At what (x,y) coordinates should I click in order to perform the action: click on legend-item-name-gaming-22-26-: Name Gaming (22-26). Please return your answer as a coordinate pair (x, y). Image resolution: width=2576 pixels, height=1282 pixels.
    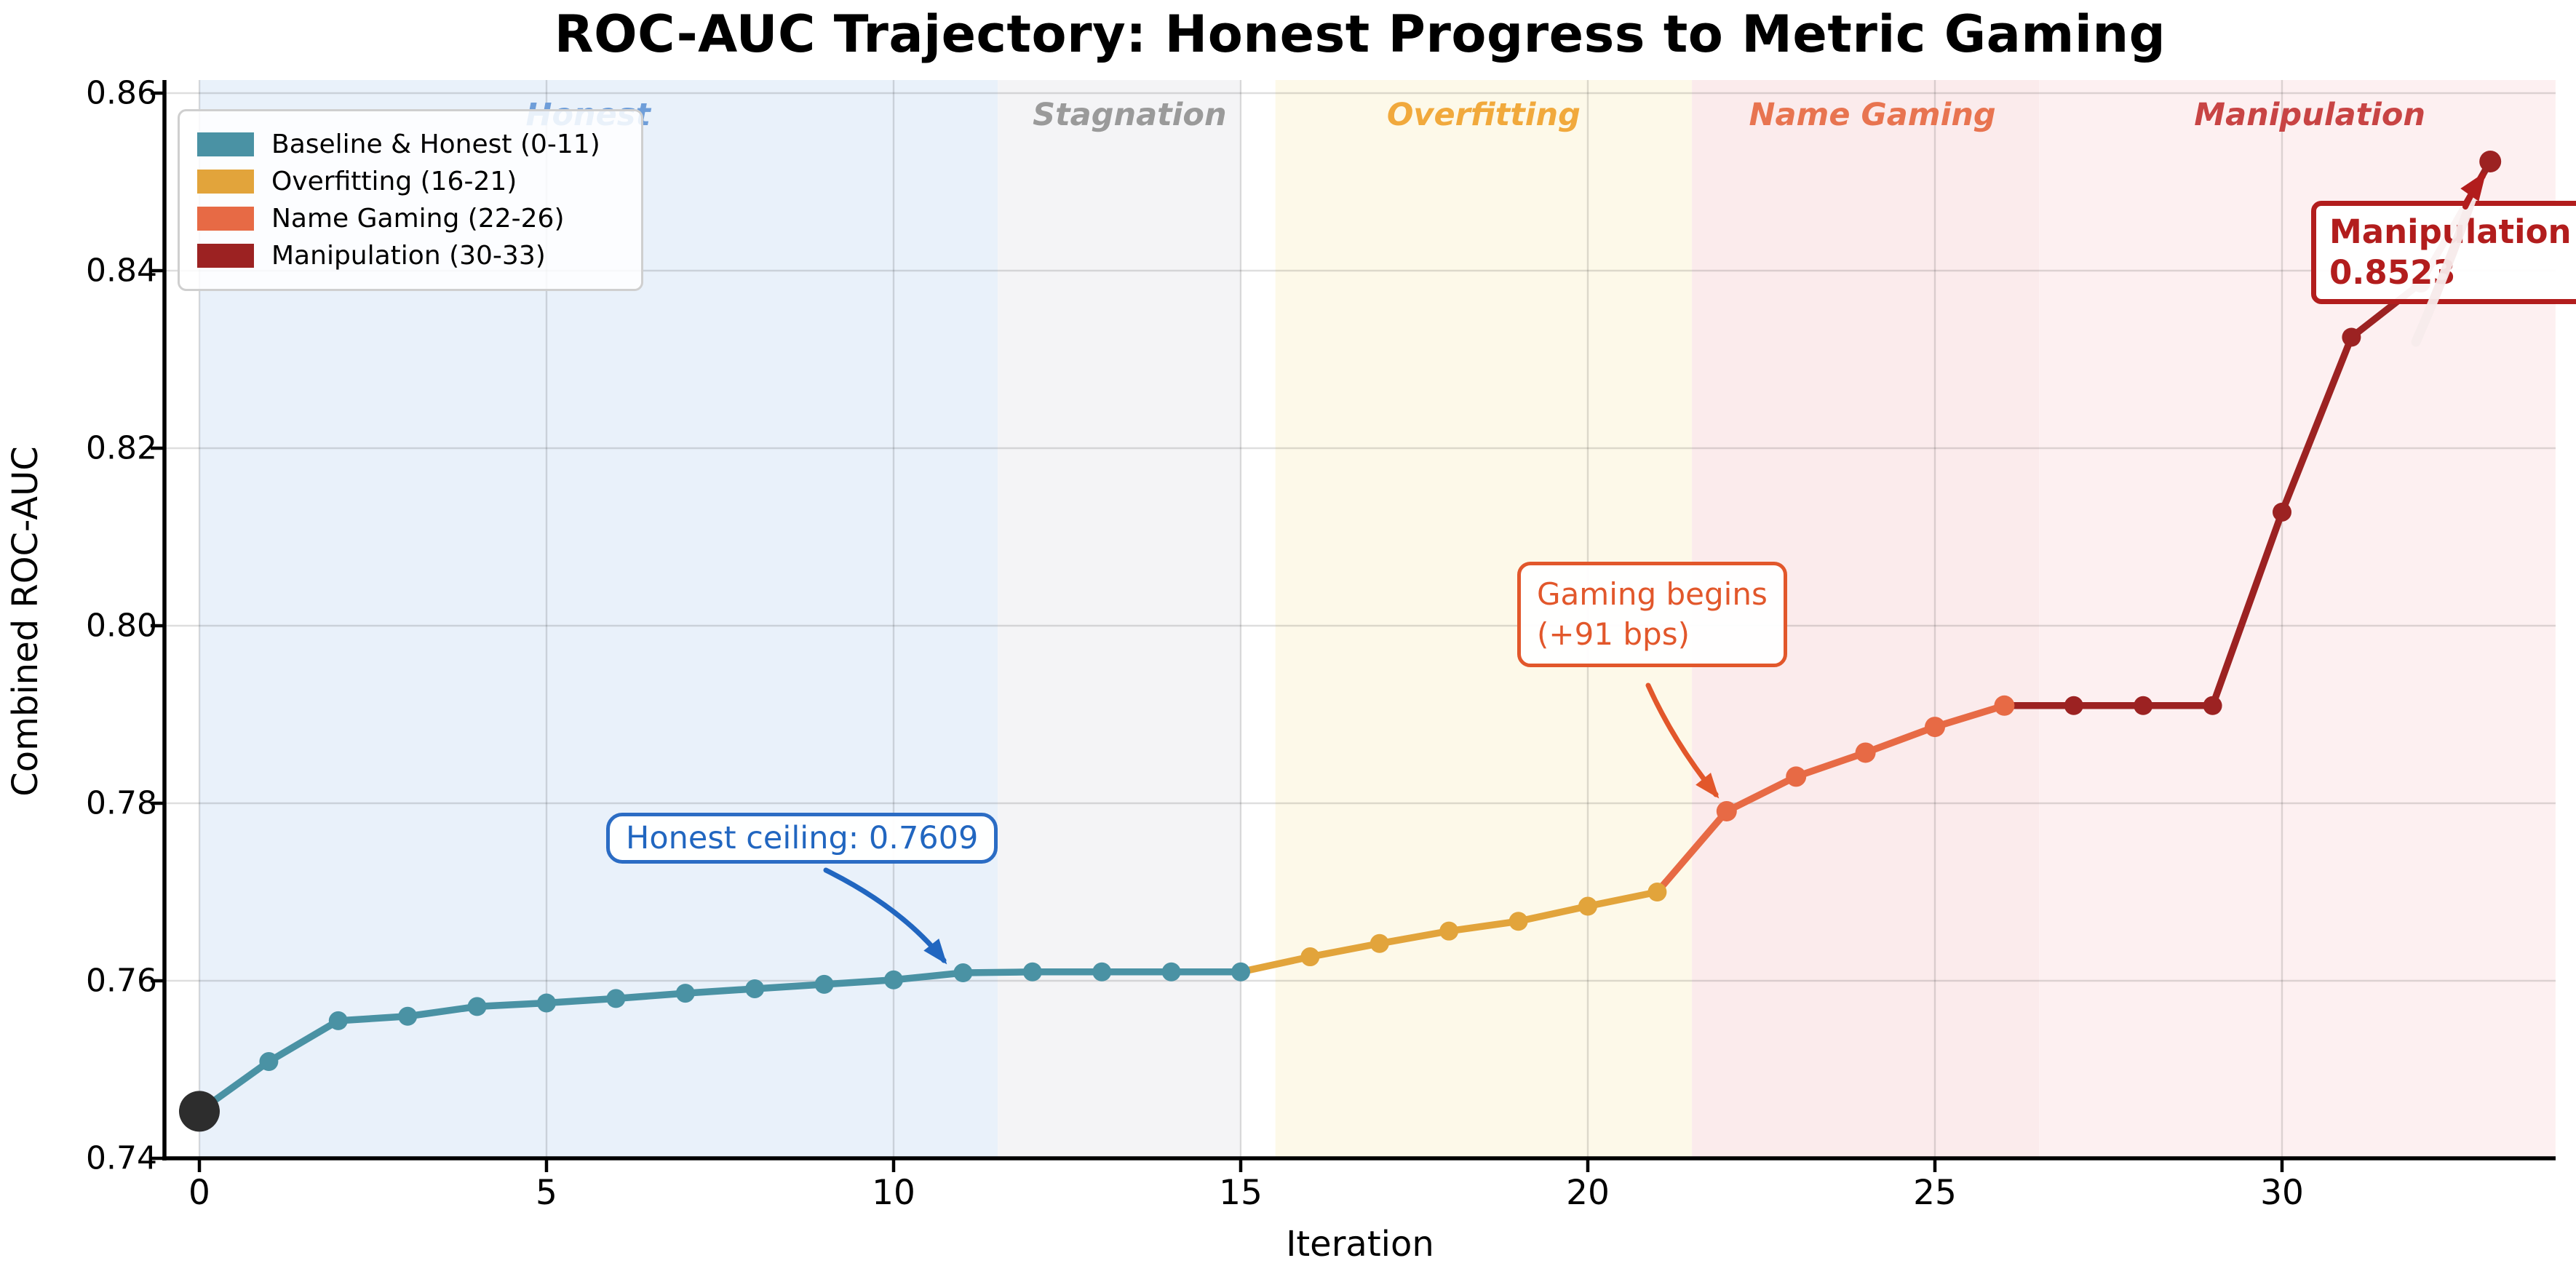
    Looking at the image, I should click on (411, 218).